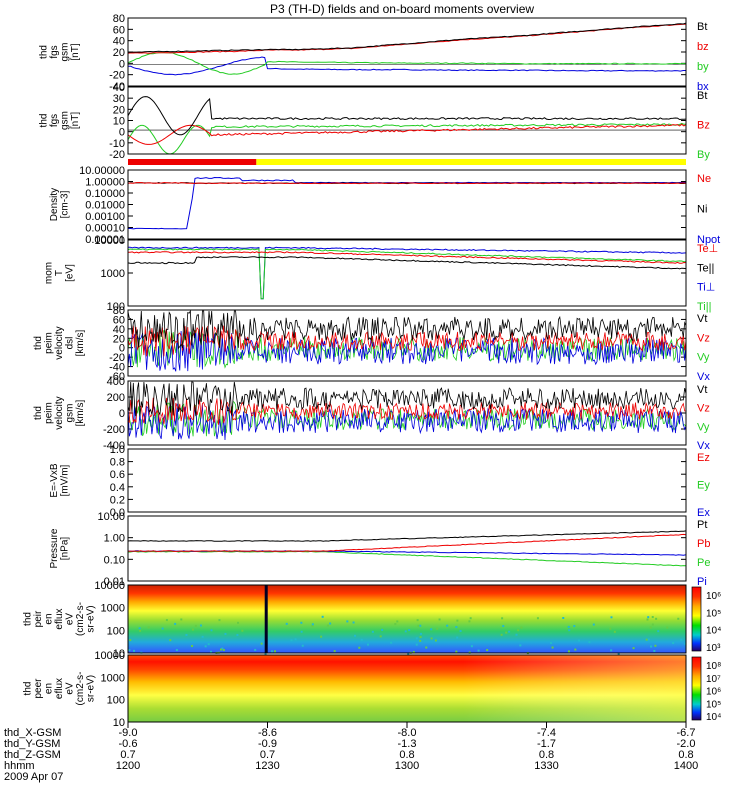  What do you see at coordinates (70, 619) in the screenshot?
I see `ylabel-line: eV` at bounding box center [70, 619].